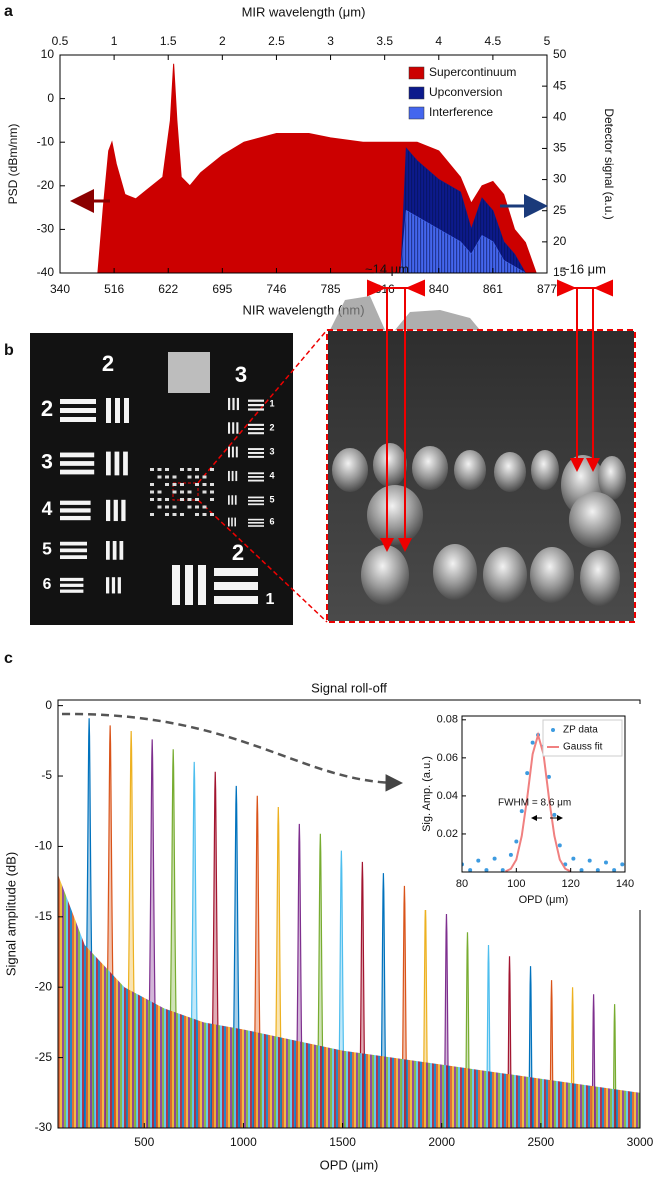 The height and width of the screenshot is (1180, 654). I want to click on x-tick-label: 695, so click(222, 289).